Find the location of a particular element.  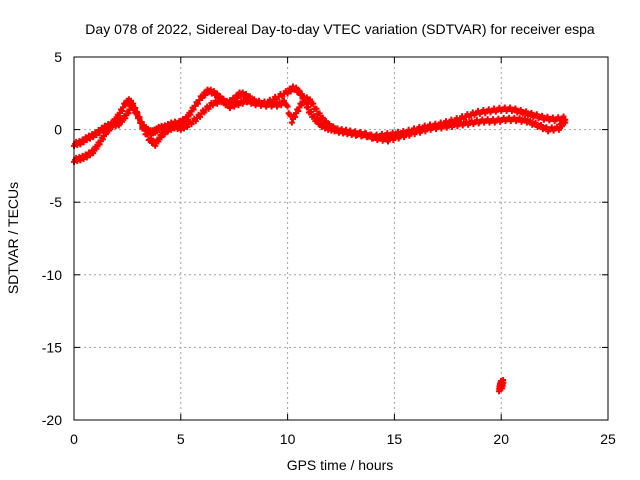

x-axis-label: GPS time / hours is located at coordinates (340, 465).